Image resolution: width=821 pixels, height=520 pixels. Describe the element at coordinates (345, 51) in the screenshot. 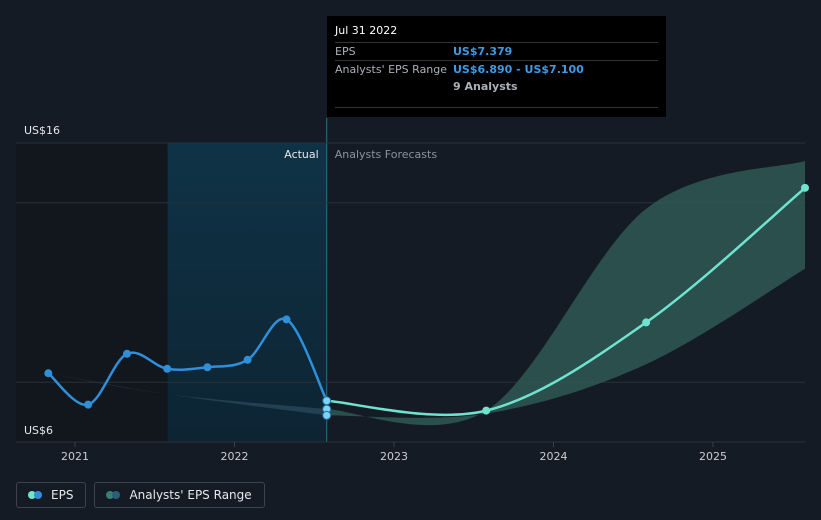

I see `tooltip-eps-label: EPS` at that location.